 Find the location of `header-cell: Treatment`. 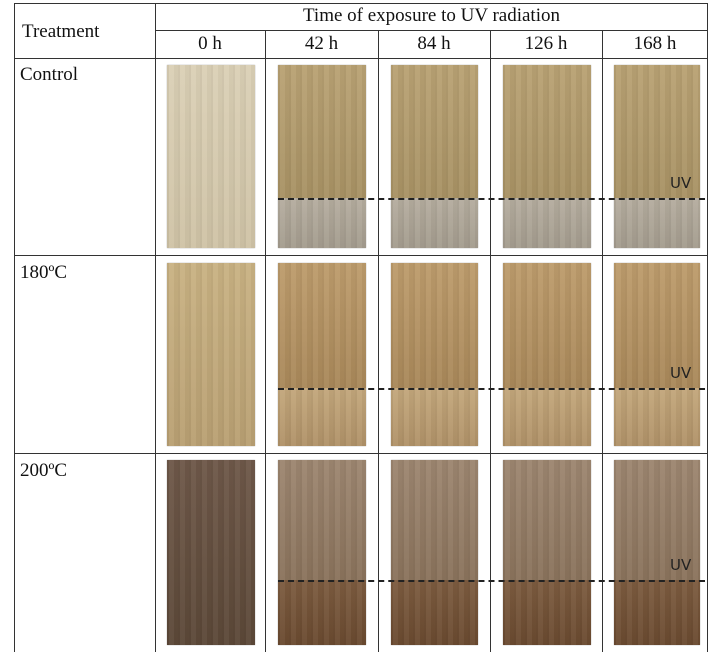

header-cell: Treatment is located at coordinates (61, 31).